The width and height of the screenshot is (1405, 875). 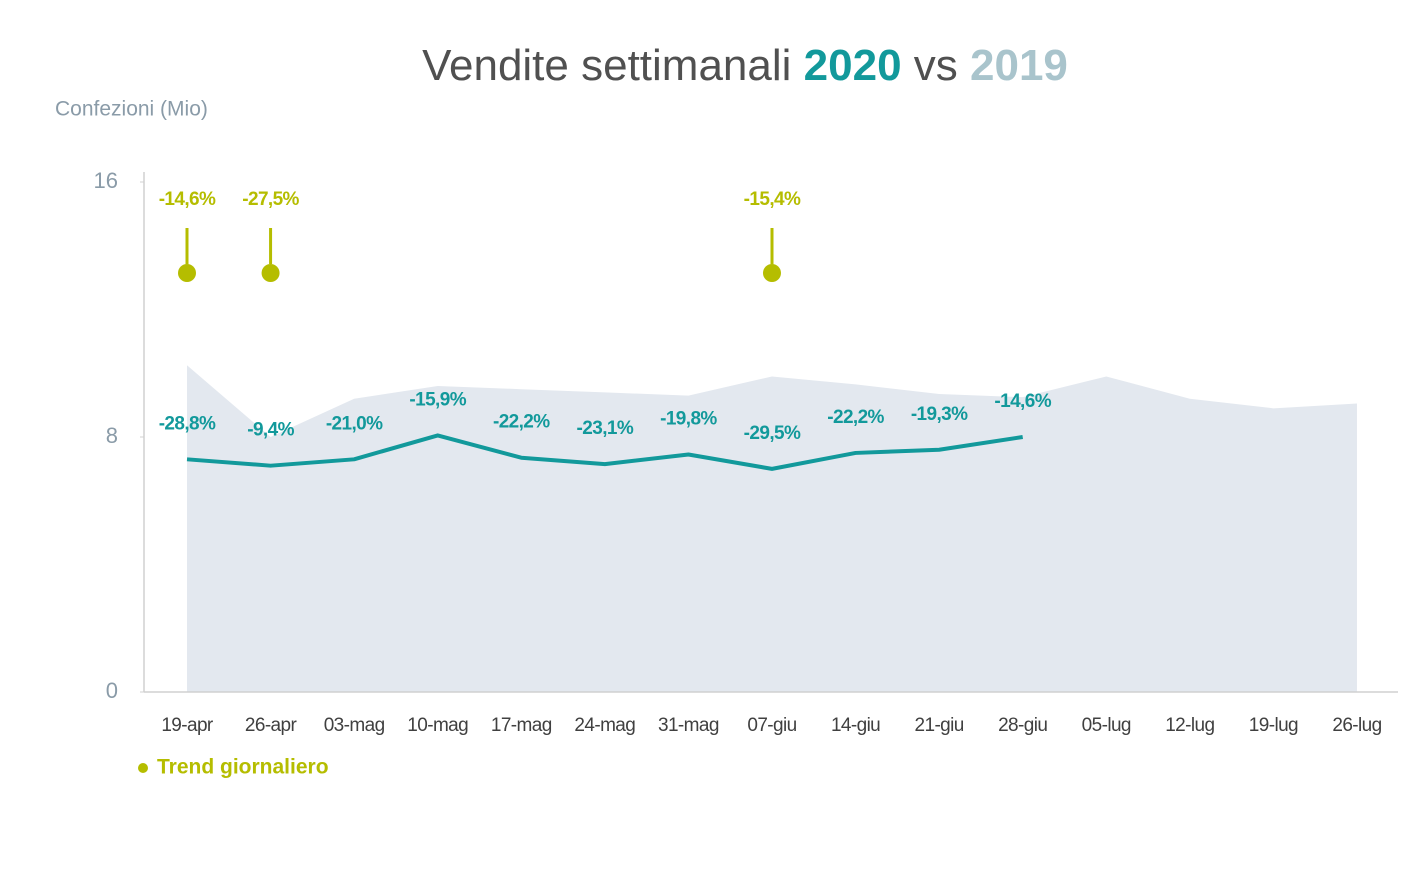 I want to click on change-label: -14,6%, so click(x=1022, y=401).